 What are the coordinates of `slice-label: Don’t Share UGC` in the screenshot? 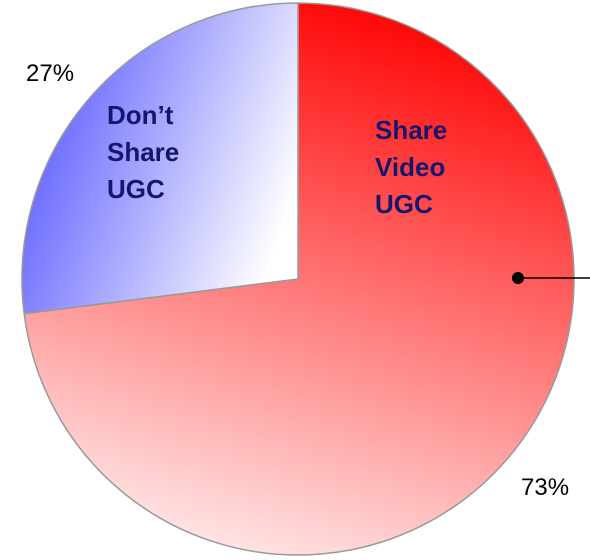 It's located at (143, 152).